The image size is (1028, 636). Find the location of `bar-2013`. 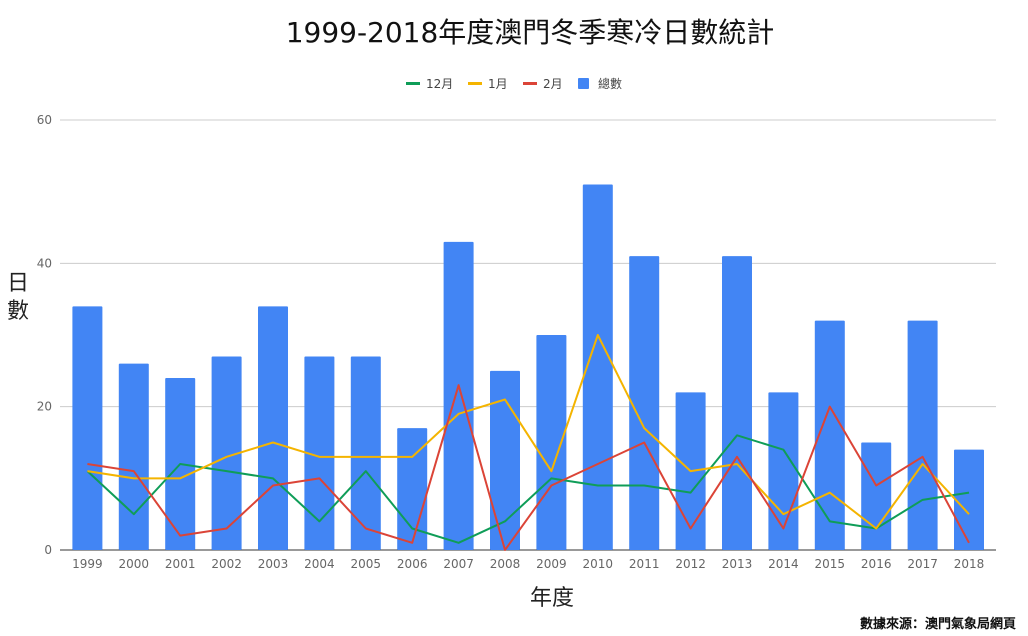

bar-2013 is located at coordinates (737, 403).